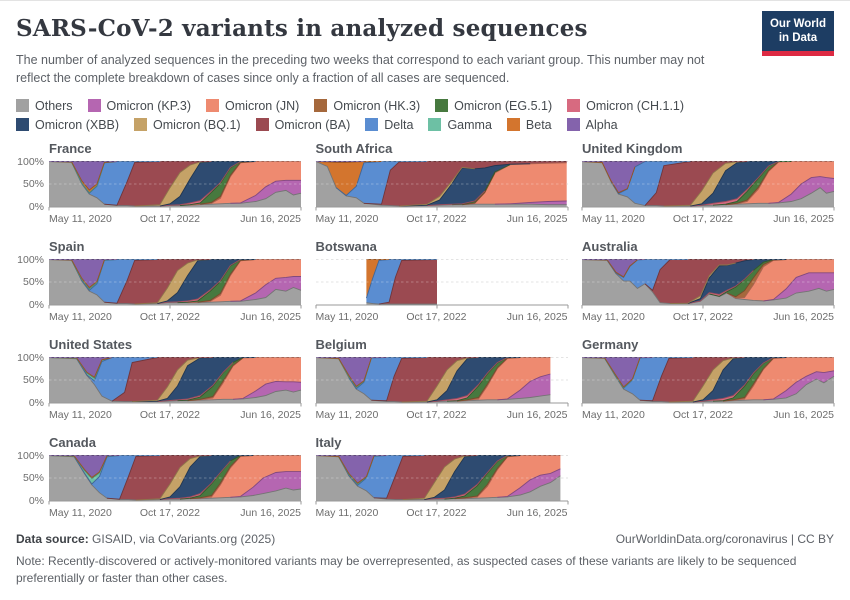  I want to click on legend-swatch-omicron-kp-3-icon, so click(94, 105).